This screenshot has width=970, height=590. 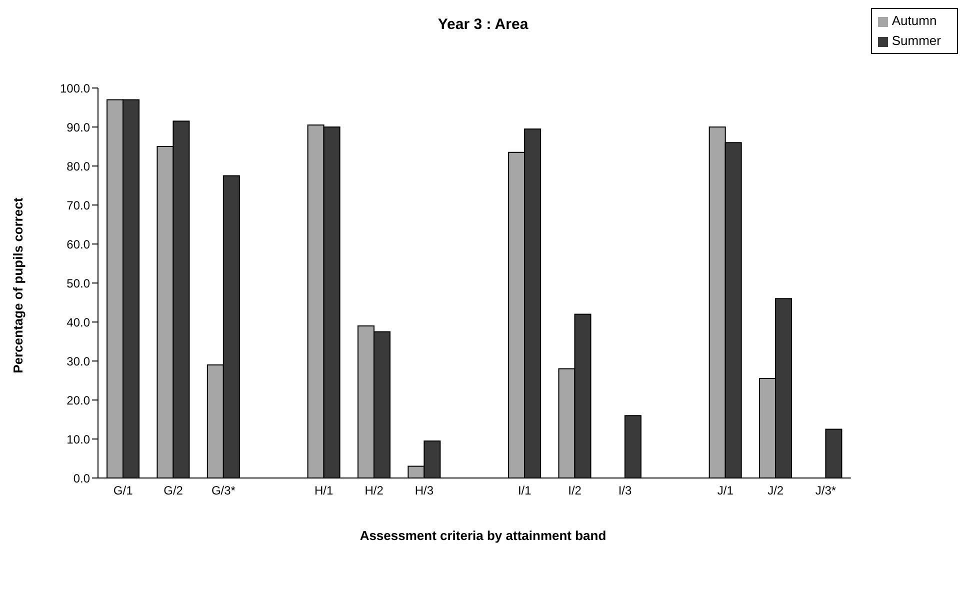 I want to click on x-tick-label: G/3*, so click(x=223, y=491).